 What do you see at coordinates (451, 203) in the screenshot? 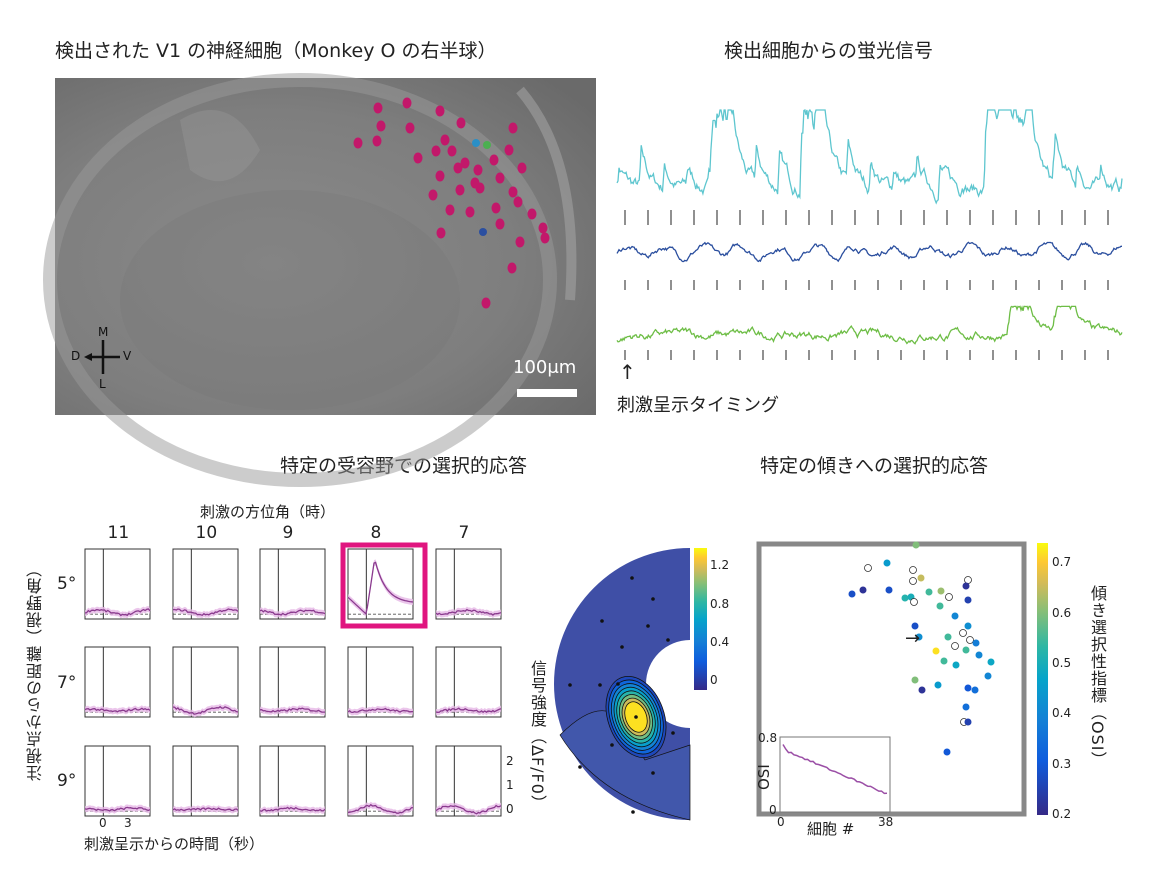
I see `detected-cells` at bounding box center [451, 203].